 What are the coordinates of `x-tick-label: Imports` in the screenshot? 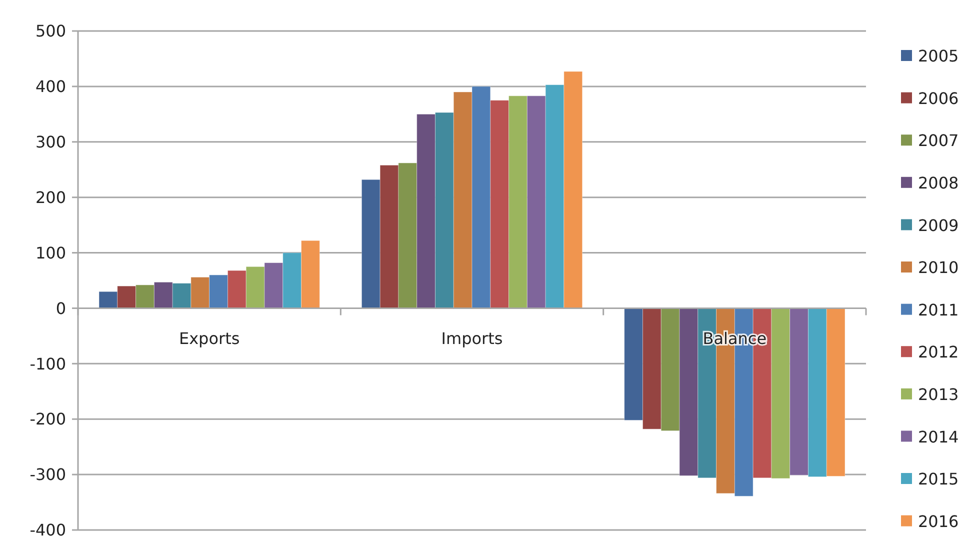 It's located at (472, 338).